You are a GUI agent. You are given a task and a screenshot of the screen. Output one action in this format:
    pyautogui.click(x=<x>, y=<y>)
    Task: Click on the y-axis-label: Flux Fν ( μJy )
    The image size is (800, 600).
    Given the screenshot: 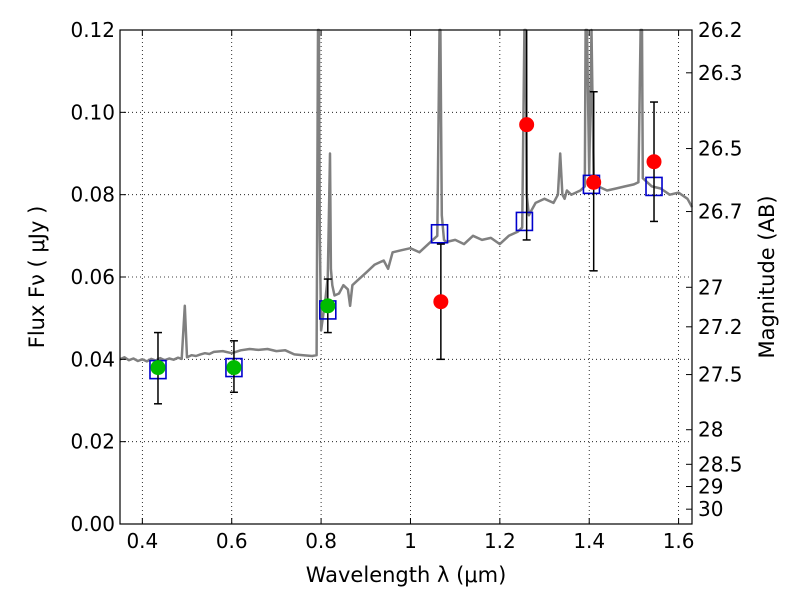 What is the action you would take?
    pyautogui.click(x=37, y=277)
    